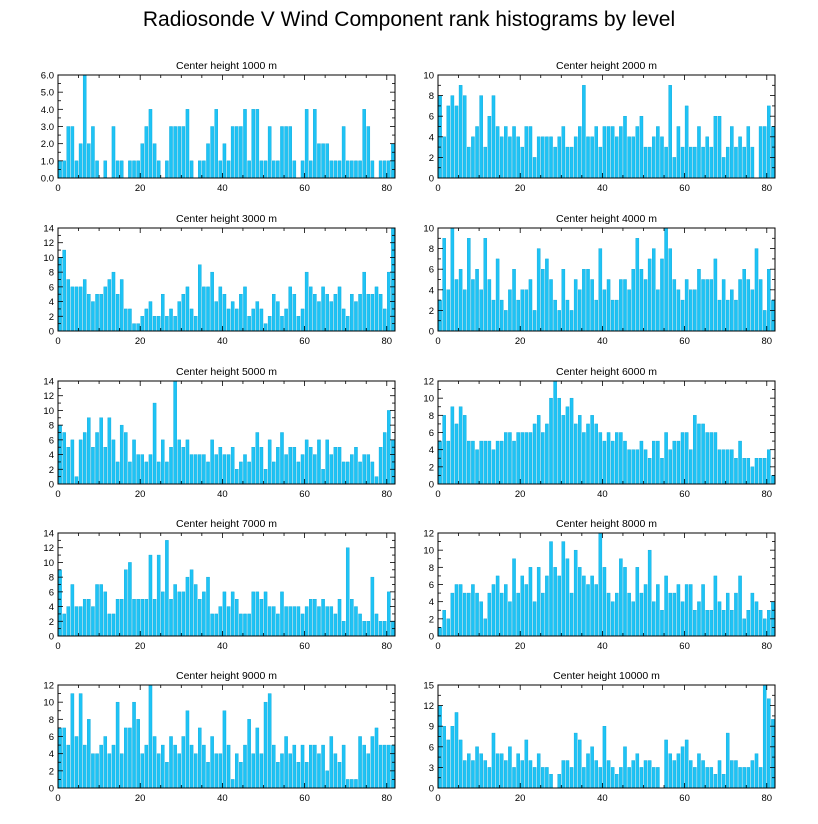  Describe the element at coordinates (219, 280) in the screenshot. I see `chart-panel-3: Center height 3000 m 0 20 40 60 80 0 2 4 6 8 10 12 14` at that location.